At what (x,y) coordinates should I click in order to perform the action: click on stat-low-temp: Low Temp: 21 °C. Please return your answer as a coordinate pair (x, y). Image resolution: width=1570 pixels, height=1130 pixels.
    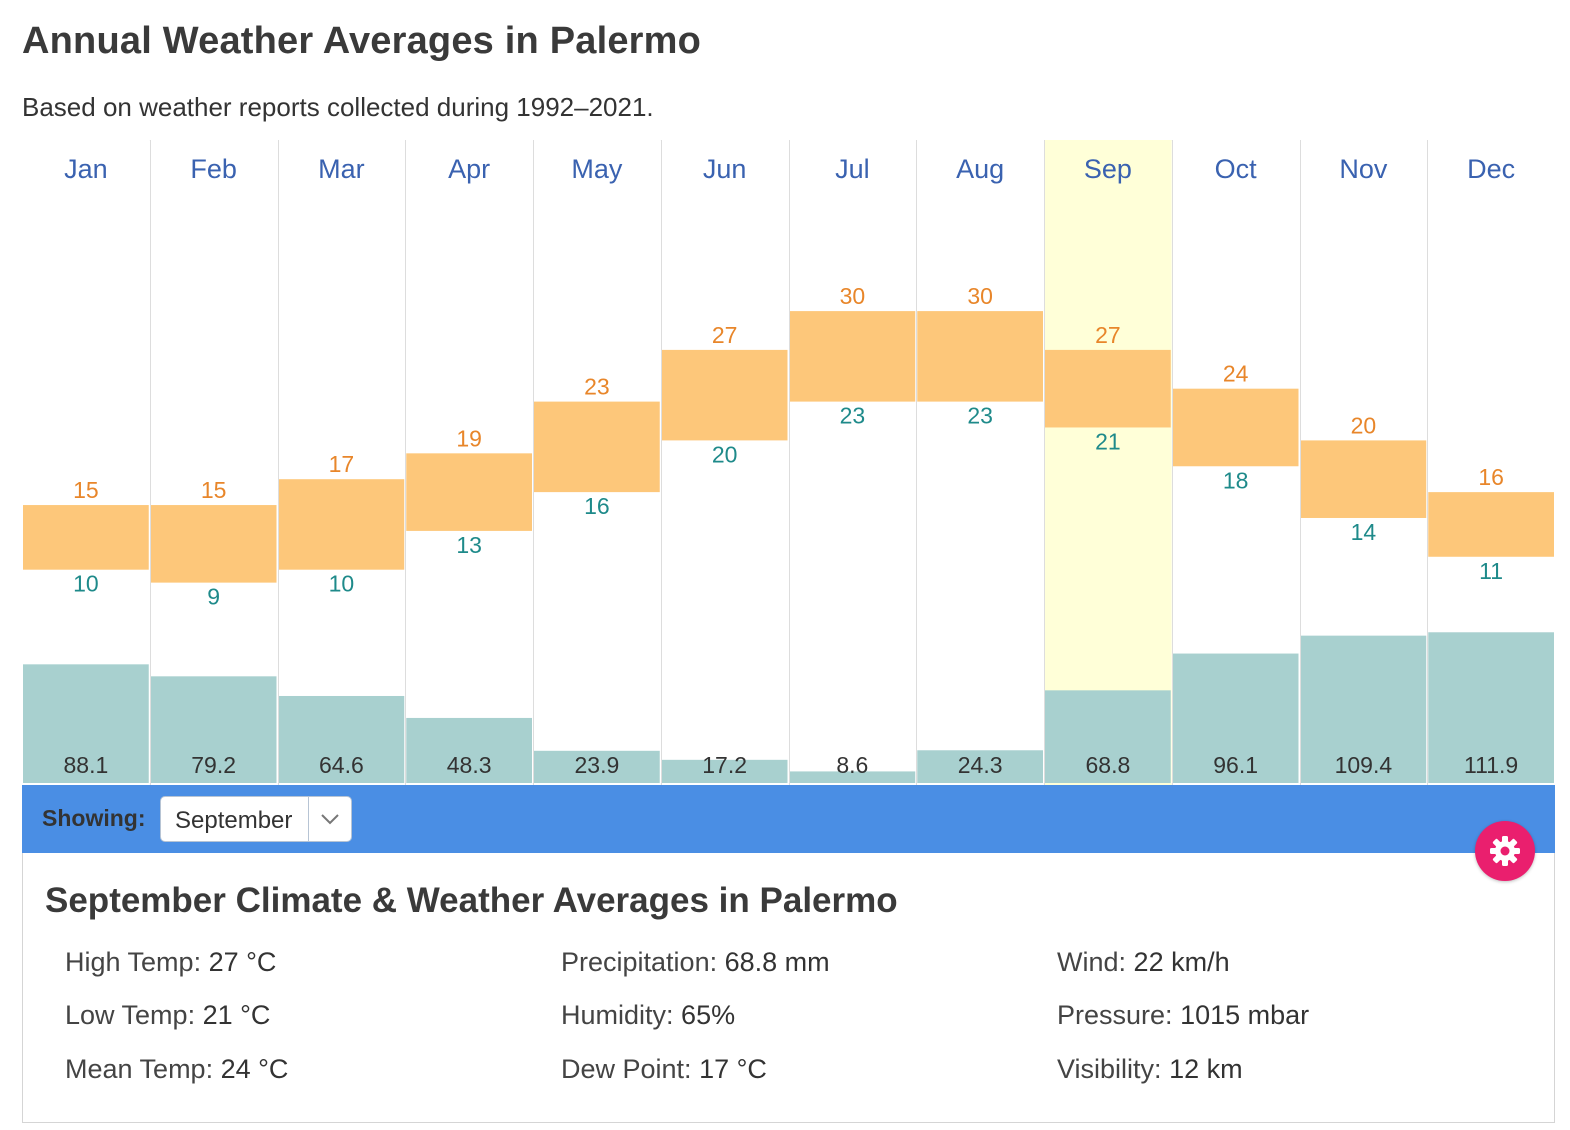
    Looking at the image, I should click on (167, 1015).